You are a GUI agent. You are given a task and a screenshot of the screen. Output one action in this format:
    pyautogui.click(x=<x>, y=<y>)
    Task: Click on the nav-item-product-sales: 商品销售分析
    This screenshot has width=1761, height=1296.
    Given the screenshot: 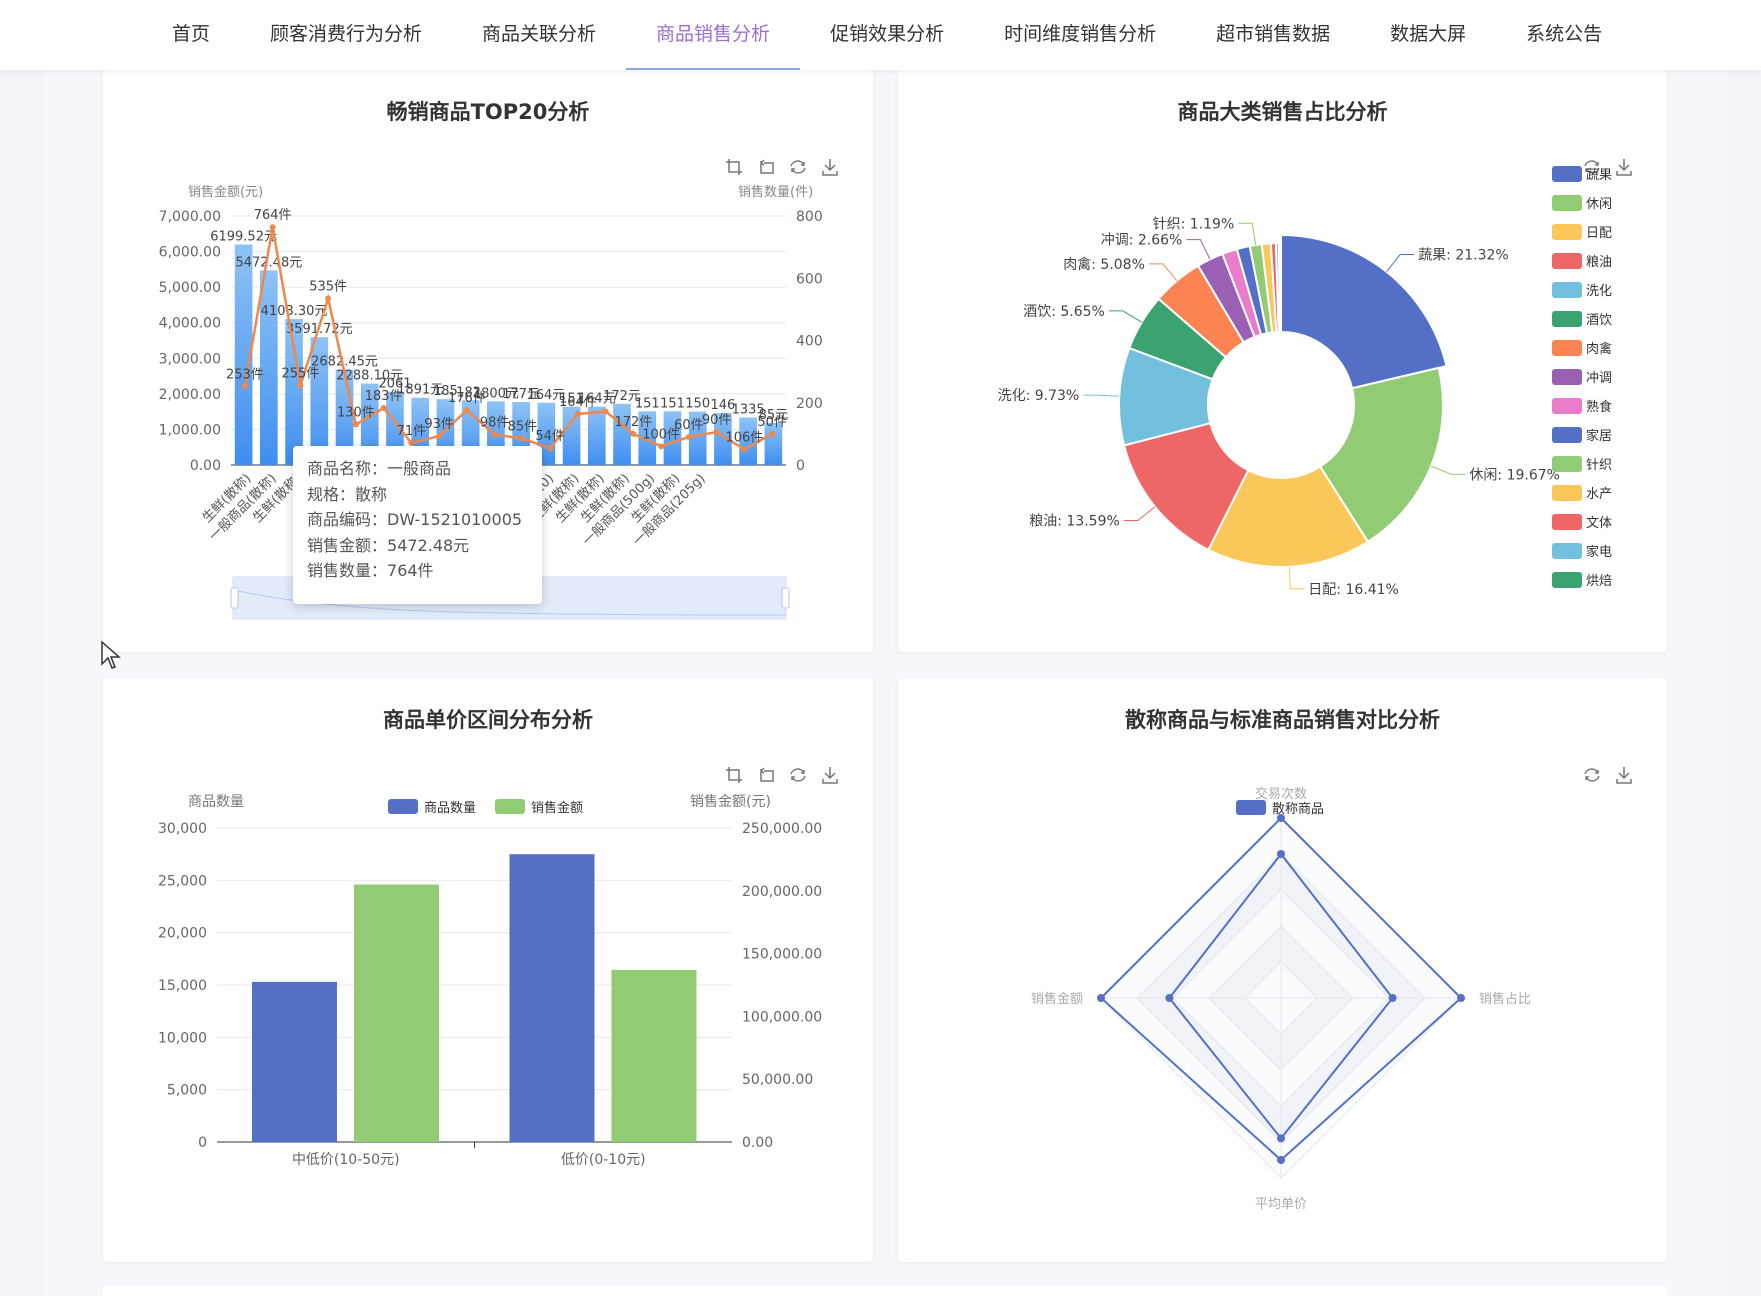 What is the action you would take?
    pyautogui.click(x=713, y=35)
    